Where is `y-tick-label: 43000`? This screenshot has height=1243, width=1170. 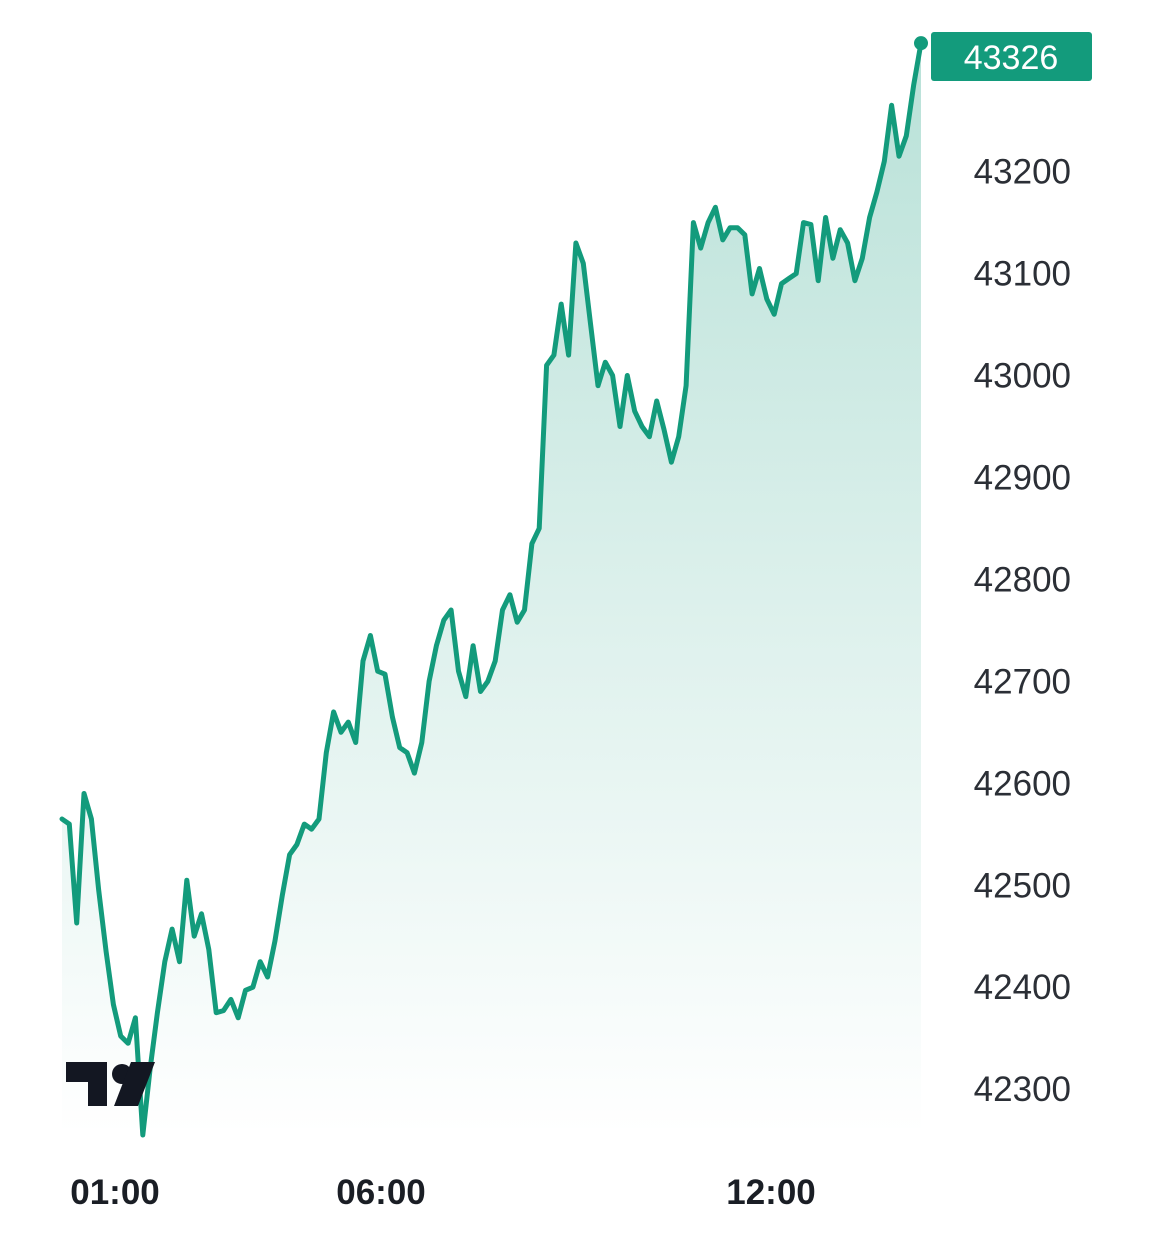
y-tick-label: 43000 is located at coordinates (1022, 376).